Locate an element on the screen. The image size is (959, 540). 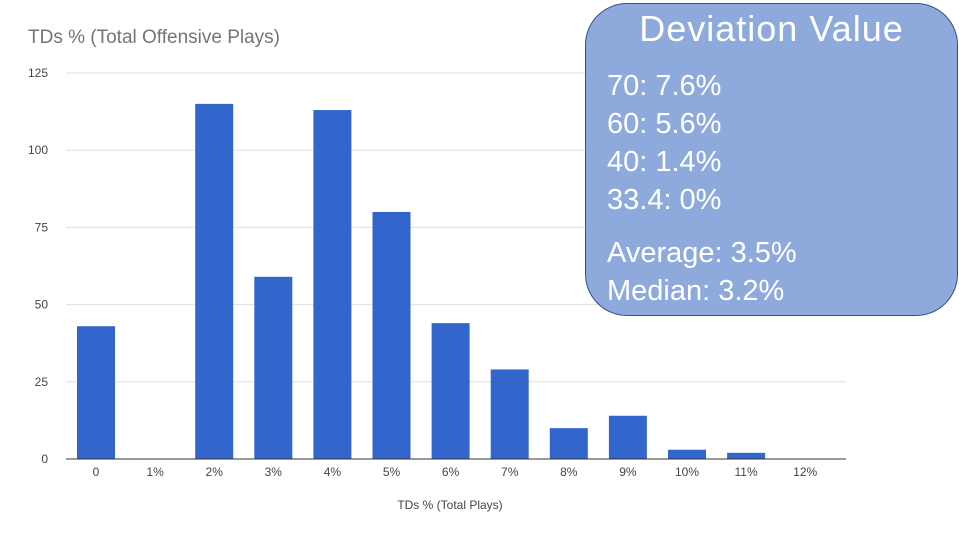
x-tick-label: 10% is located at coordinates (687, 472).